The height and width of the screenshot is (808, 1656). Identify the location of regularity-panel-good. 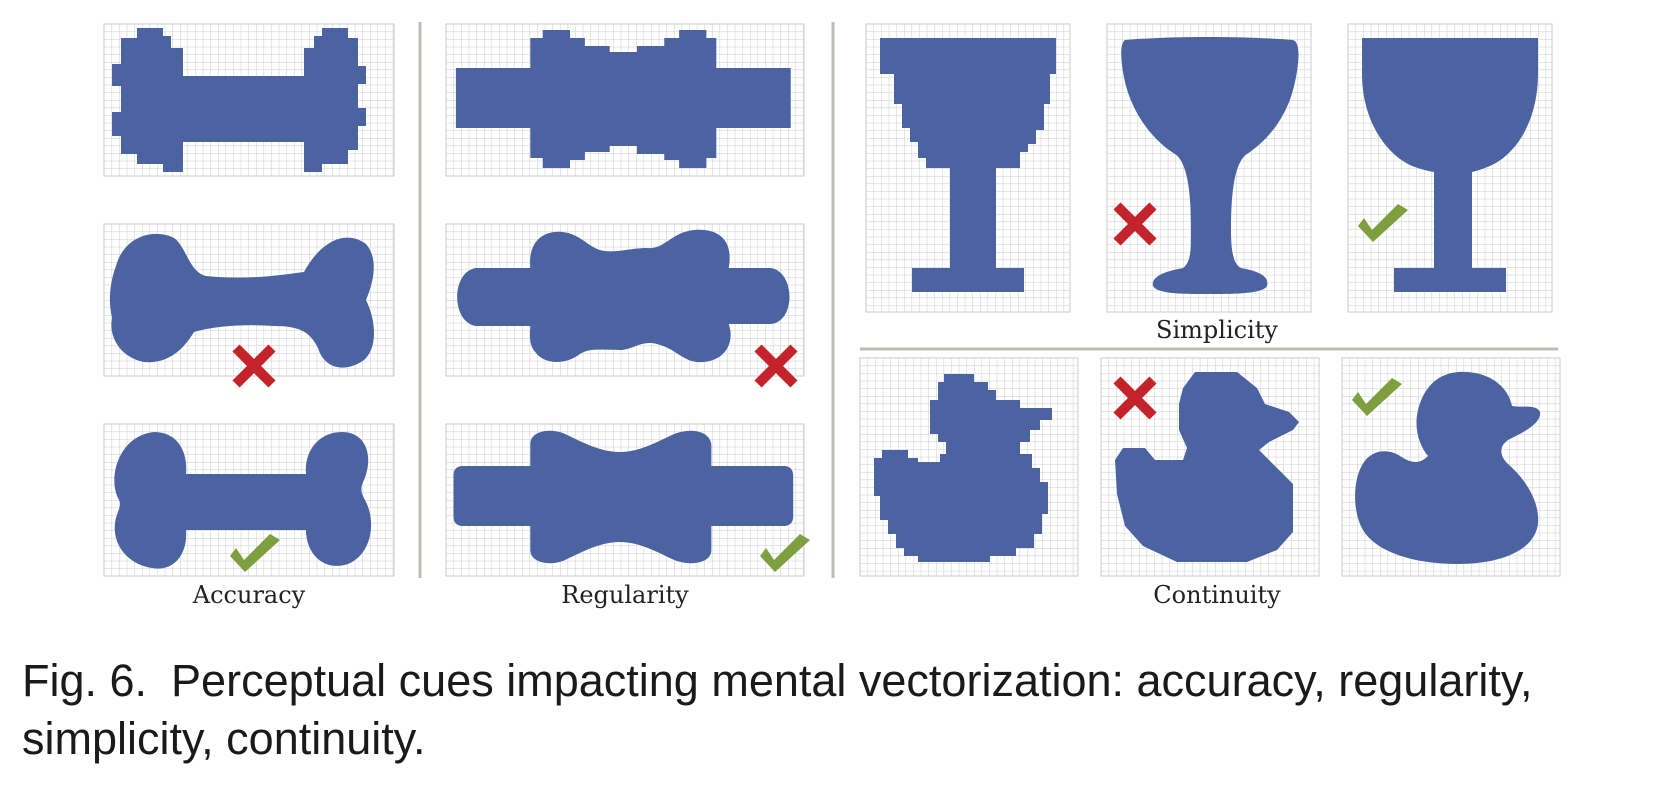
(627, 500).